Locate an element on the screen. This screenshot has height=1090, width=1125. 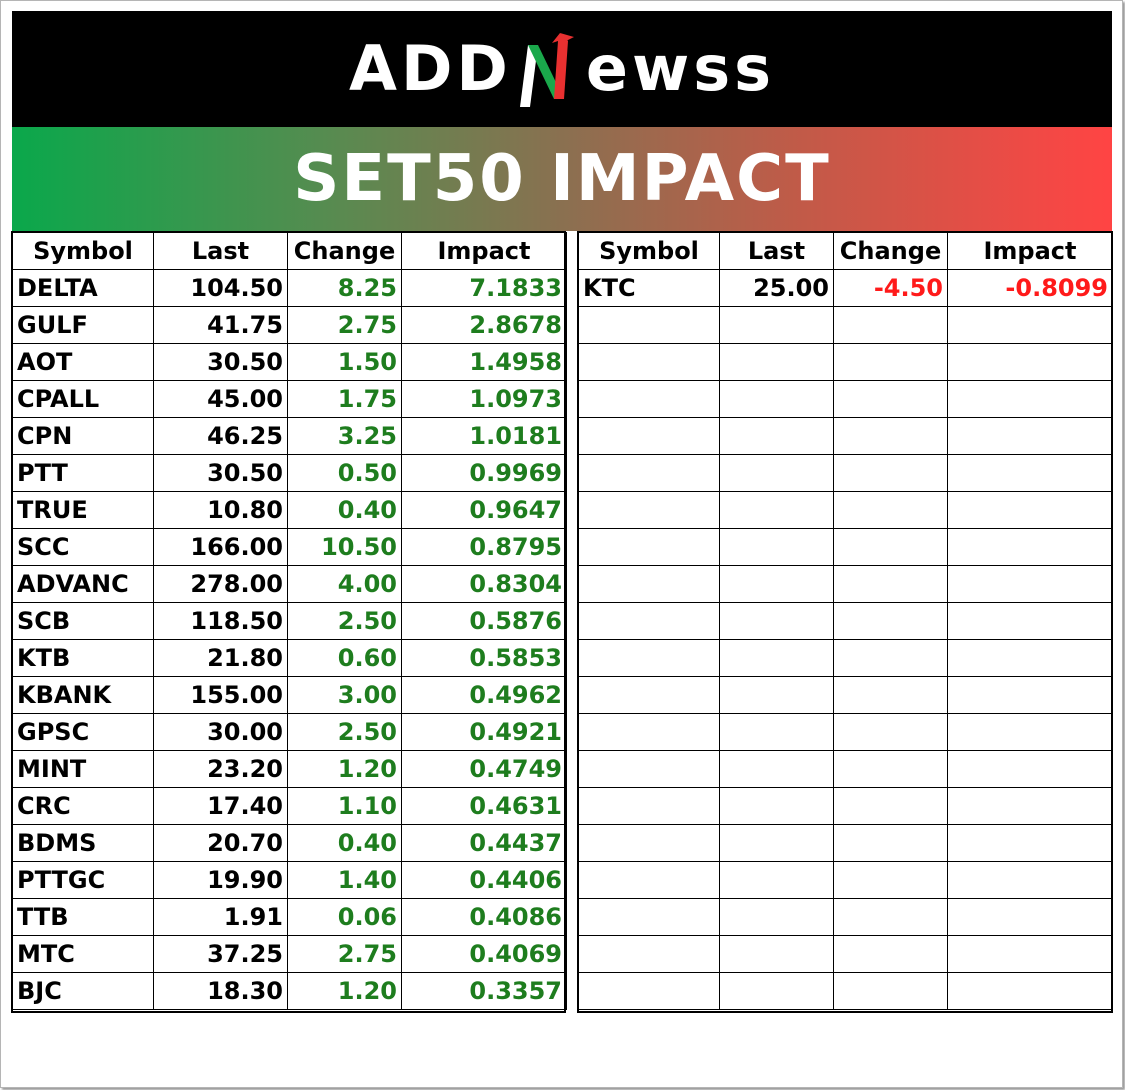
last-cell: 278.00 is located at coordinates (220, 584).